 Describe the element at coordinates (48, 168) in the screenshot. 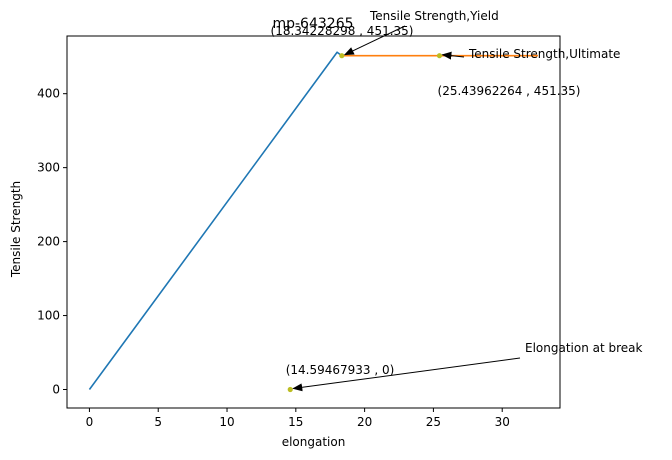

I see `y-tick-label: 300` at that location.